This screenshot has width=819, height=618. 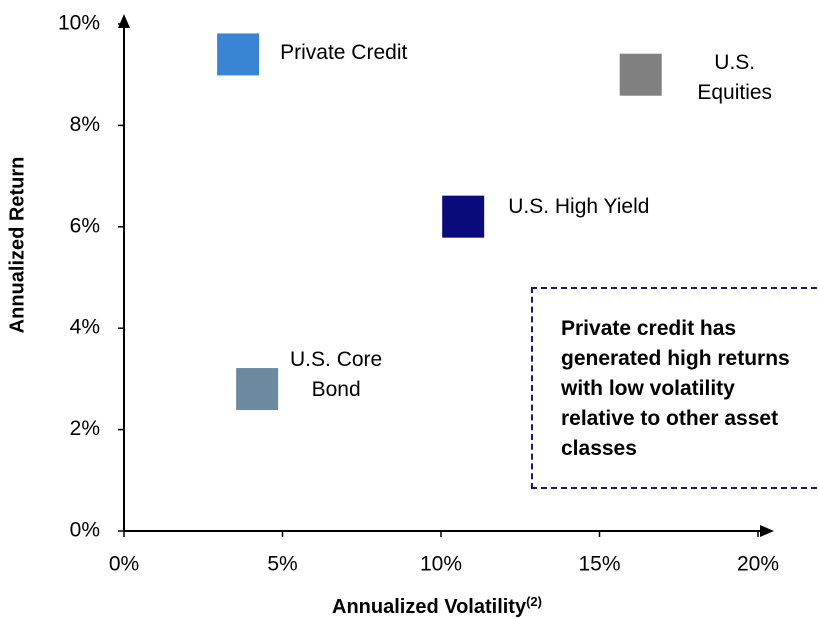 What do you see at coordinates (85, 327) in the screenshot?
I see `y-tick-label: 4%` at bounding box center [85, 327].